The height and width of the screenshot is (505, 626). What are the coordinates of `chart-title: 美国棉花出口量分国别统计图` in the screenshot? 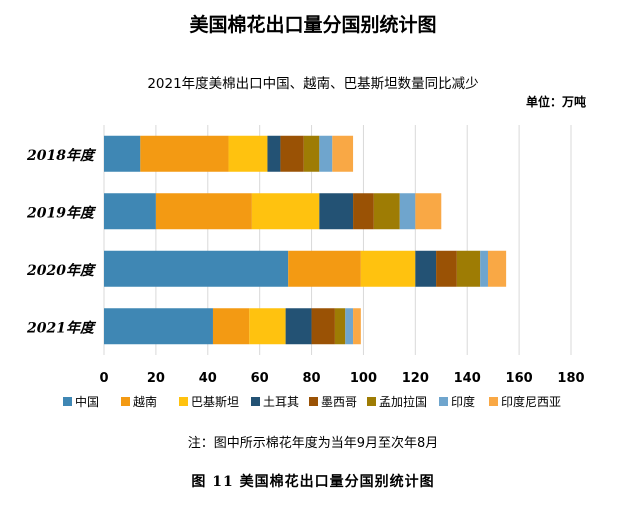 It's located at (313, 25).